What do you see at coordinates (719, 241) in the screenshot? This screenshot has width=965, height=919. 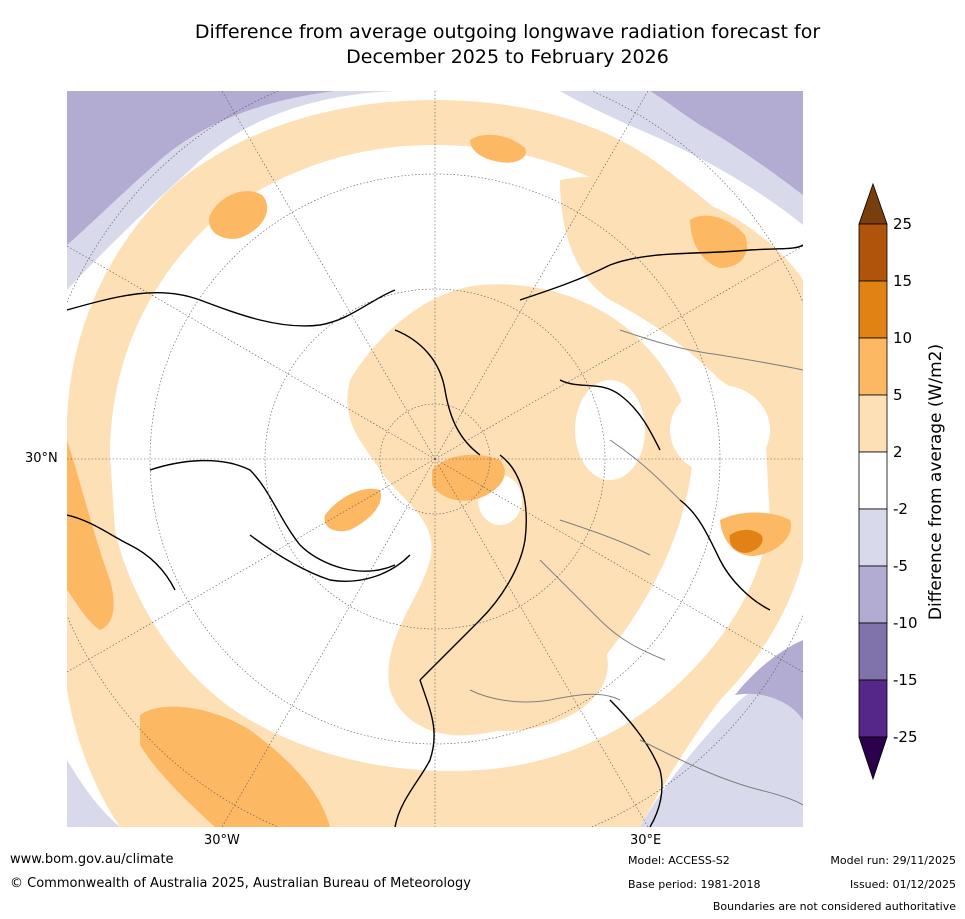 I see `strong-positive-east-siberia` at bounding box center [719, 241].